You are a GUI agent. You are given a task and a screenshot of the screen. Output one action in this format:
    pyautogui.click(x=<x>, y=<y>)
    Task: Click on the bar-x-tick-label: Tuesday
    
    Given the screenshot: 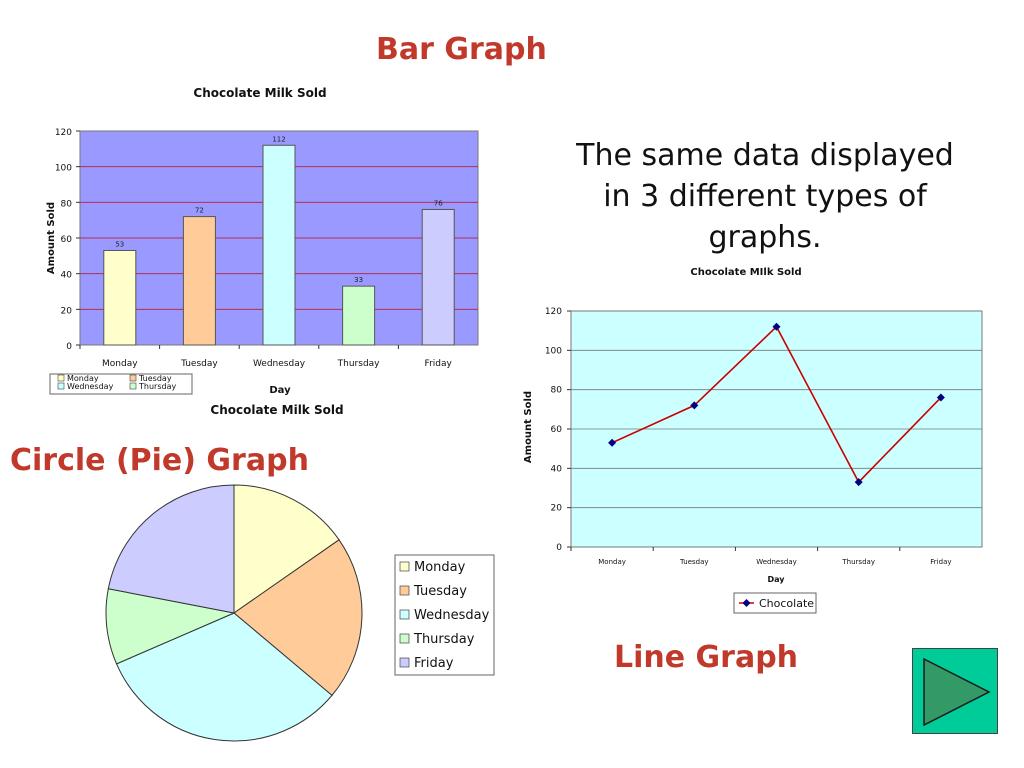 What is the action you would take?
    pyautogui.click(x=199, y=364)
    